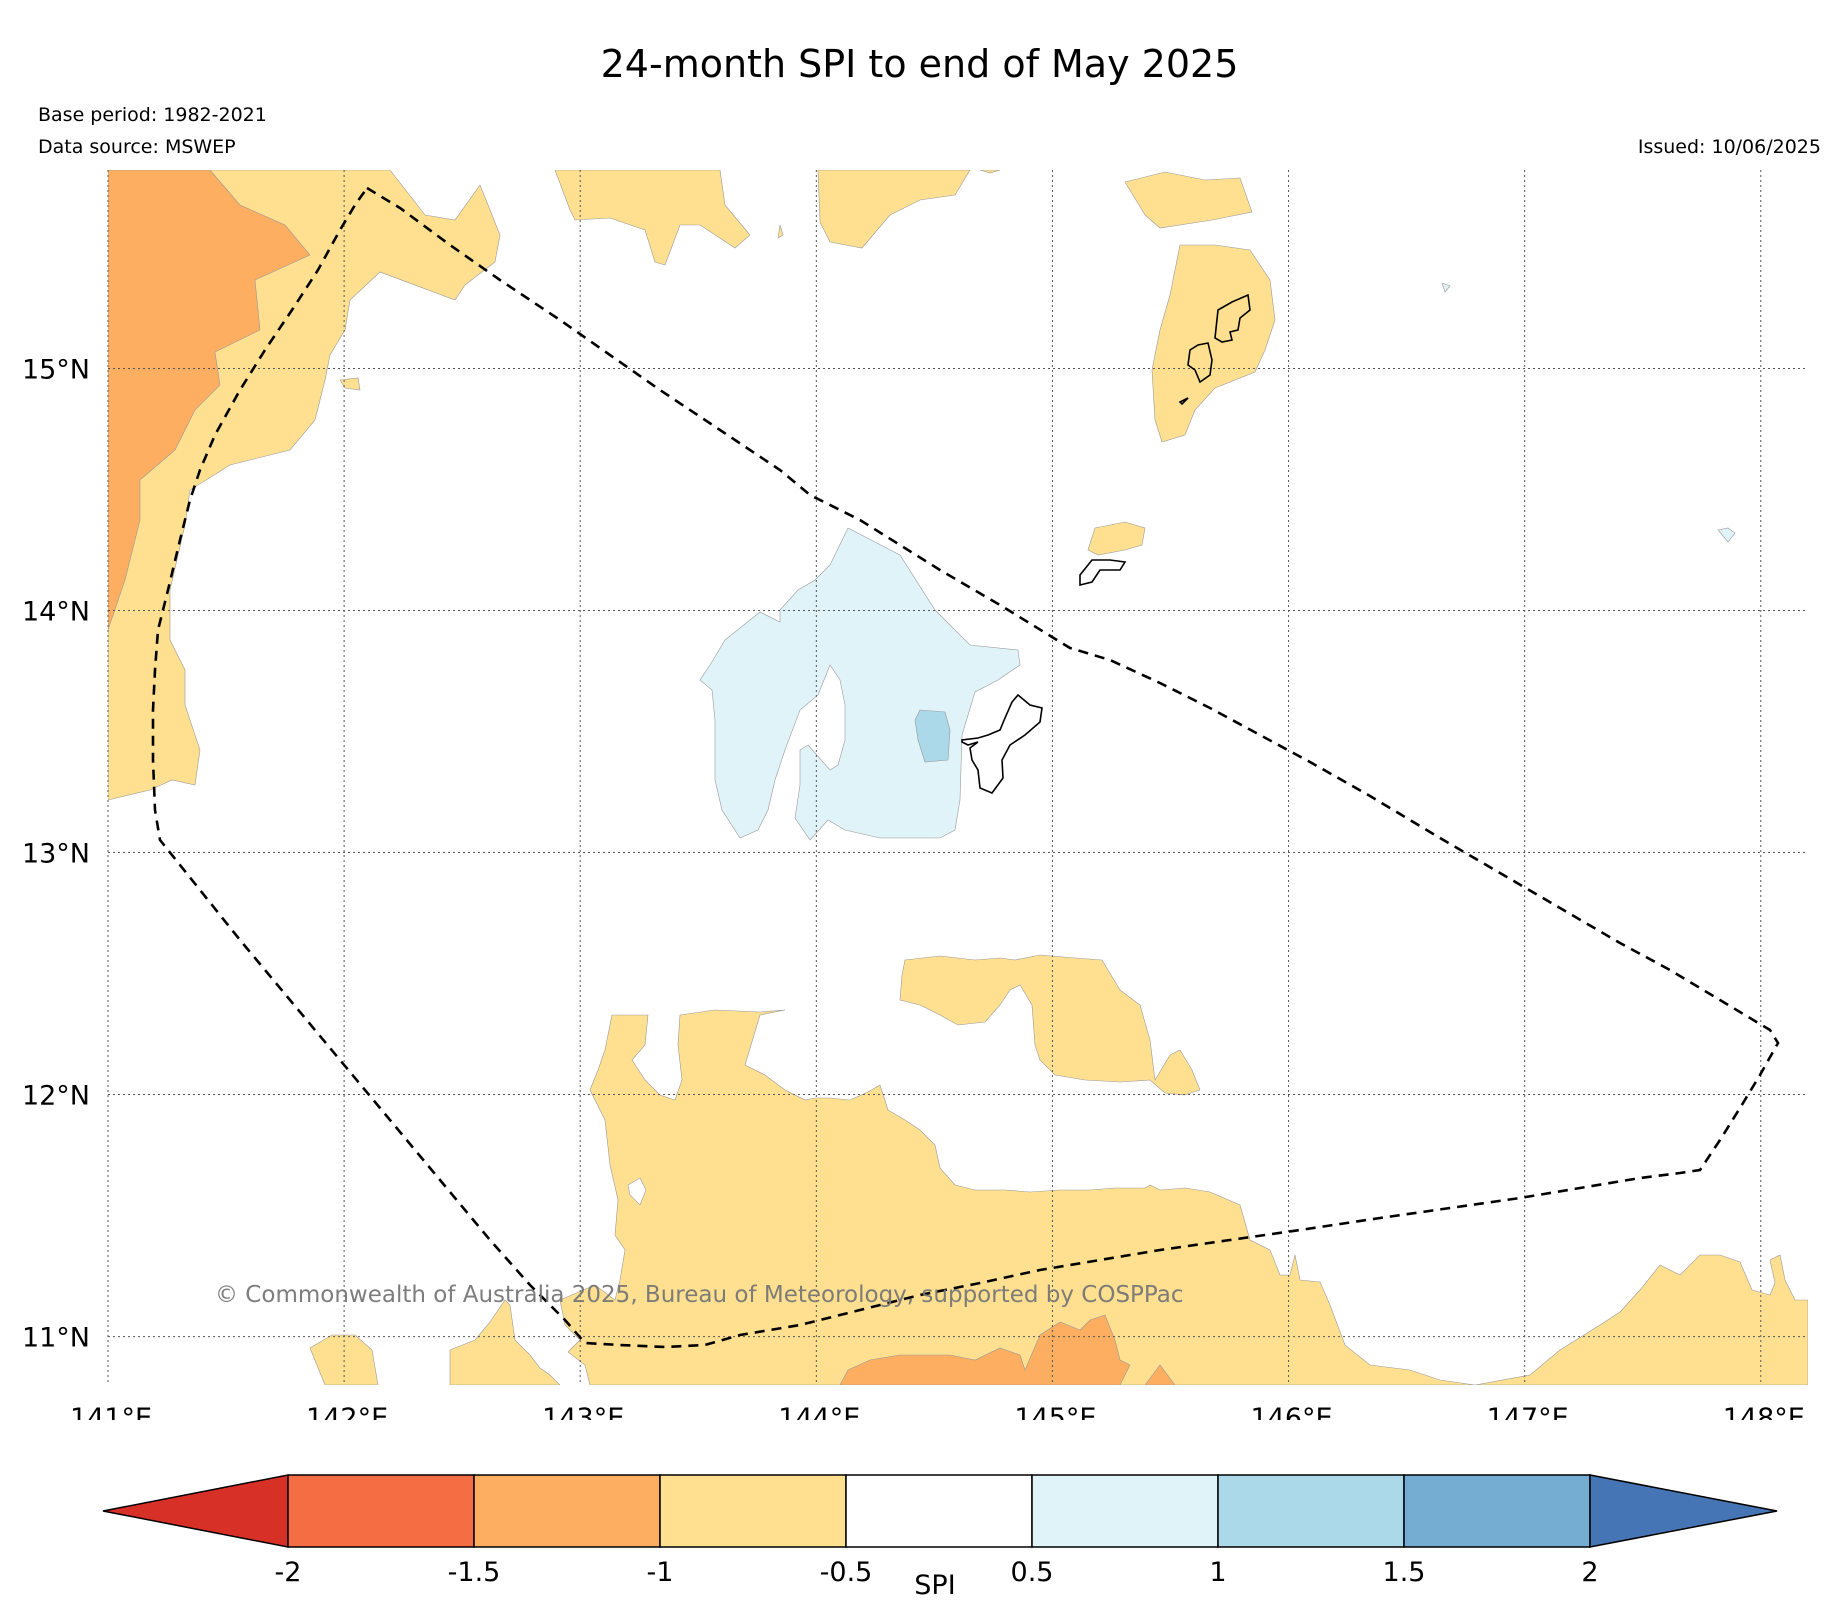  What do you see at coordinates (137, 147) in the screenshot?
I see `data-source-label: Data source: MSWEP` at bounding box center [137, 147].